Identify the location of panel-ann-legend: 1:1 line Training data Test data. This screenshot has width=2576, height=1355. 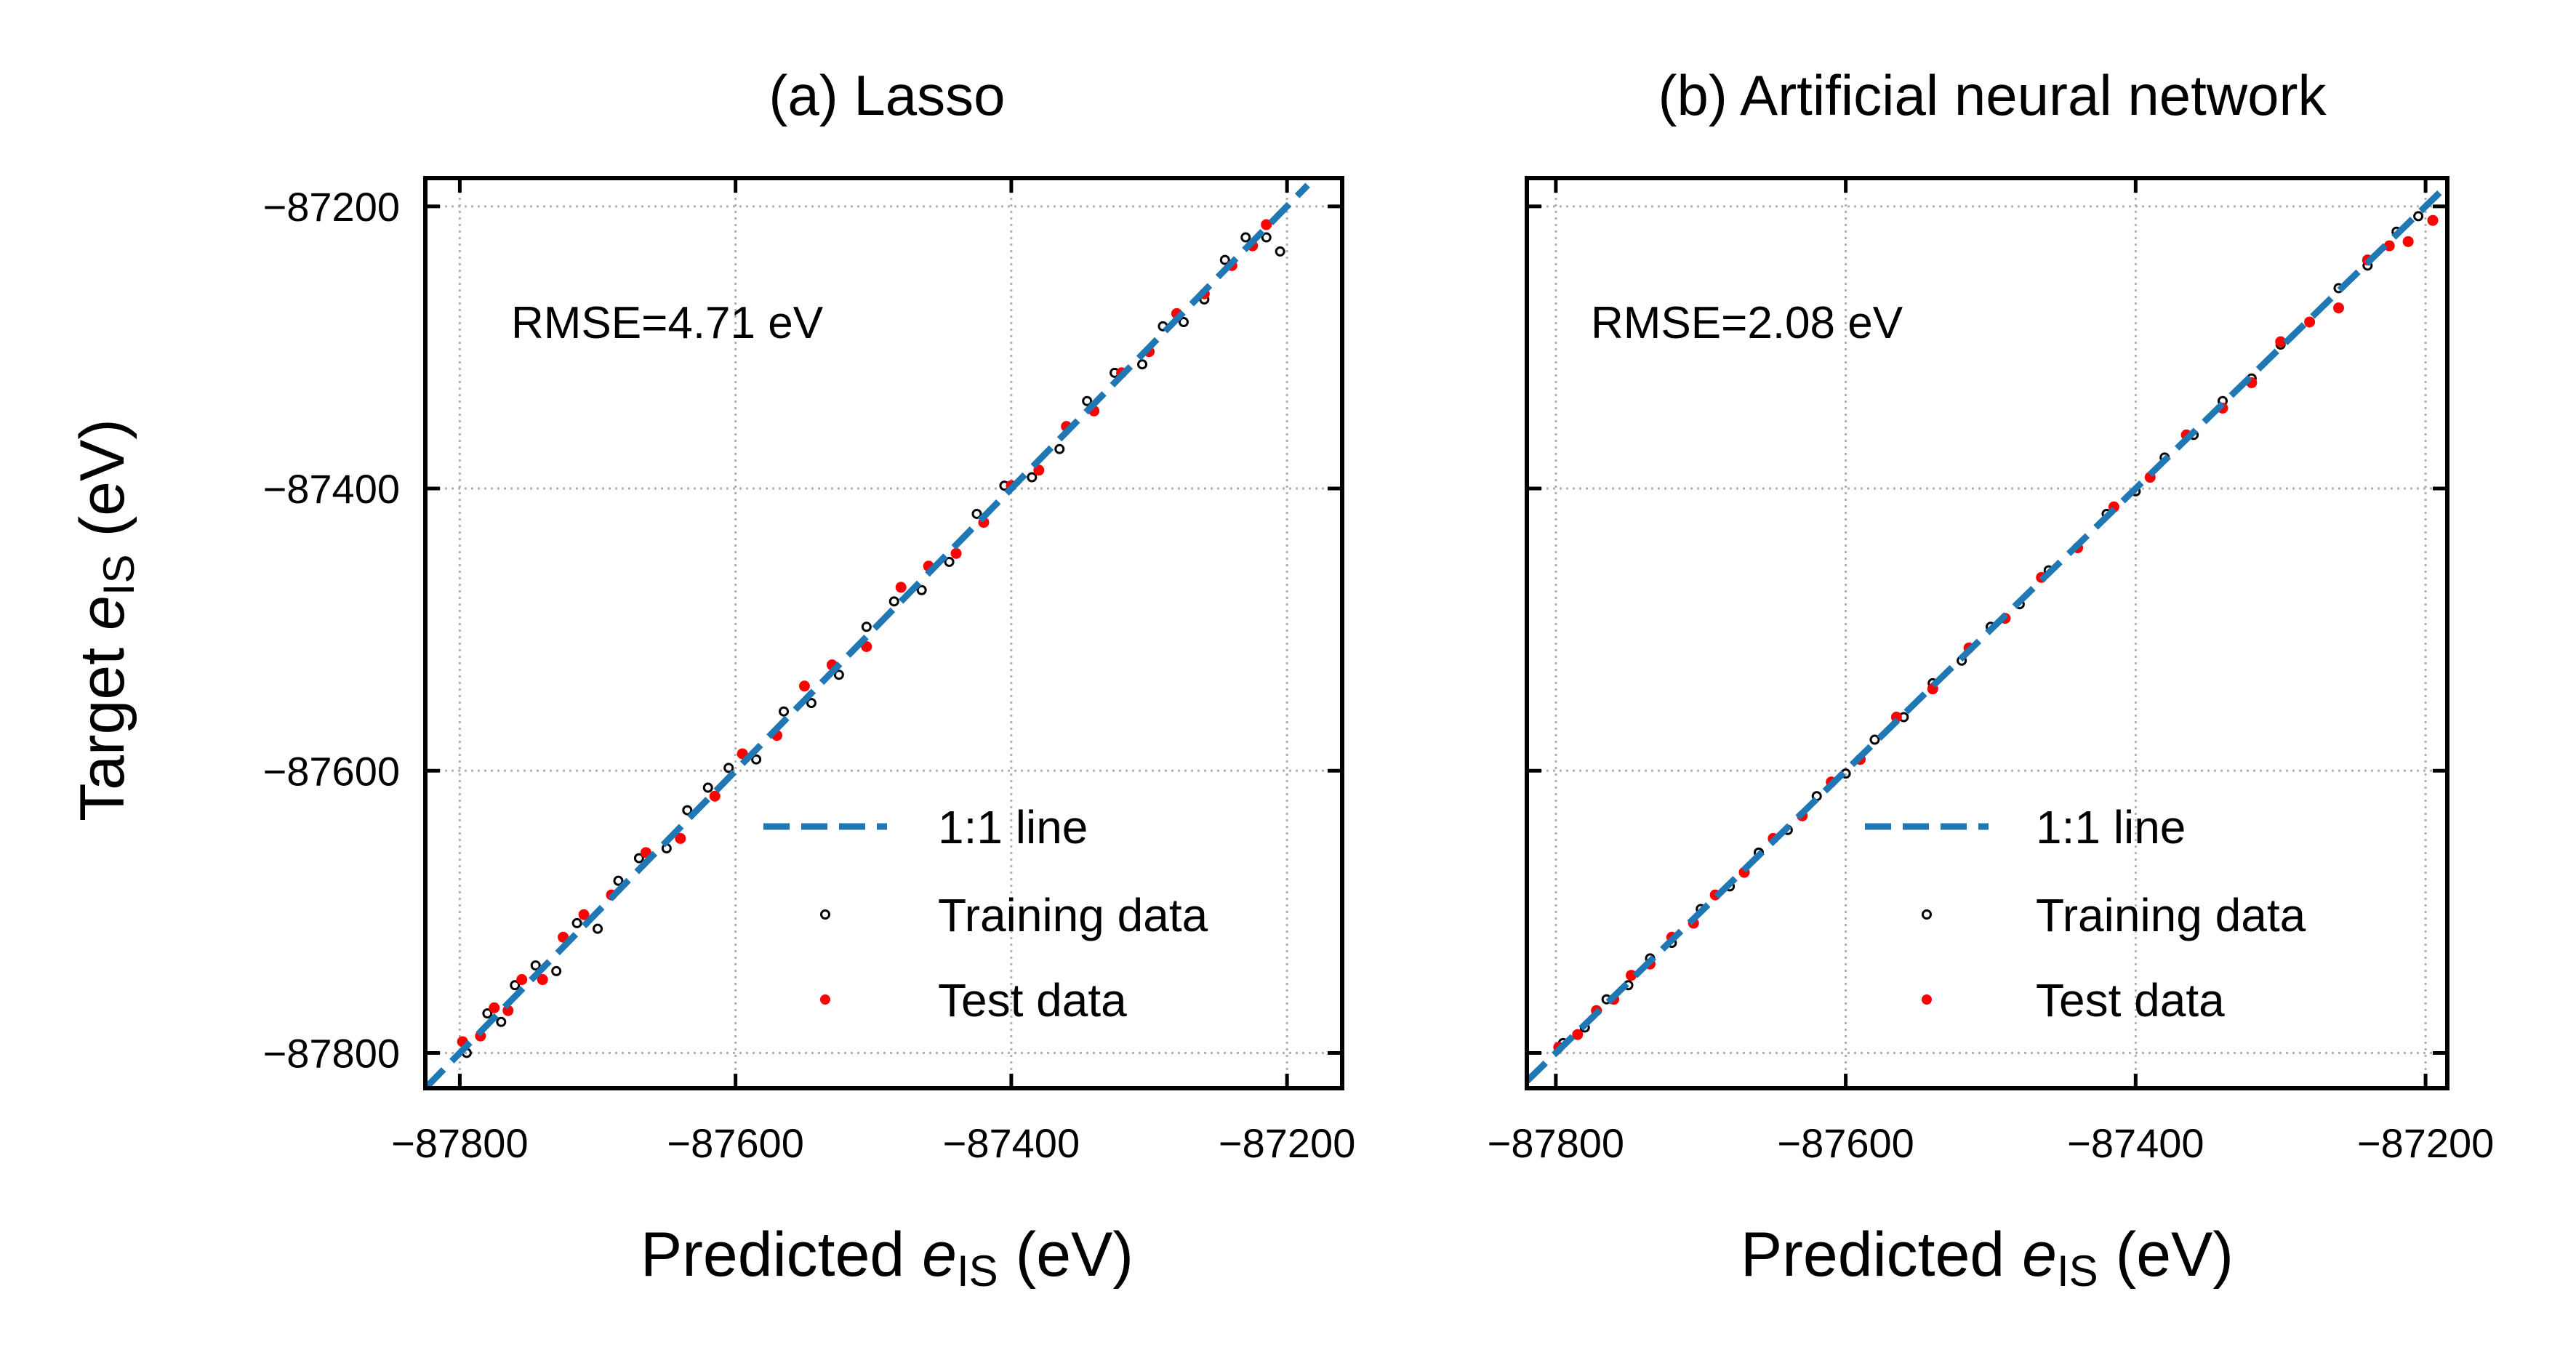
(2085, 914).